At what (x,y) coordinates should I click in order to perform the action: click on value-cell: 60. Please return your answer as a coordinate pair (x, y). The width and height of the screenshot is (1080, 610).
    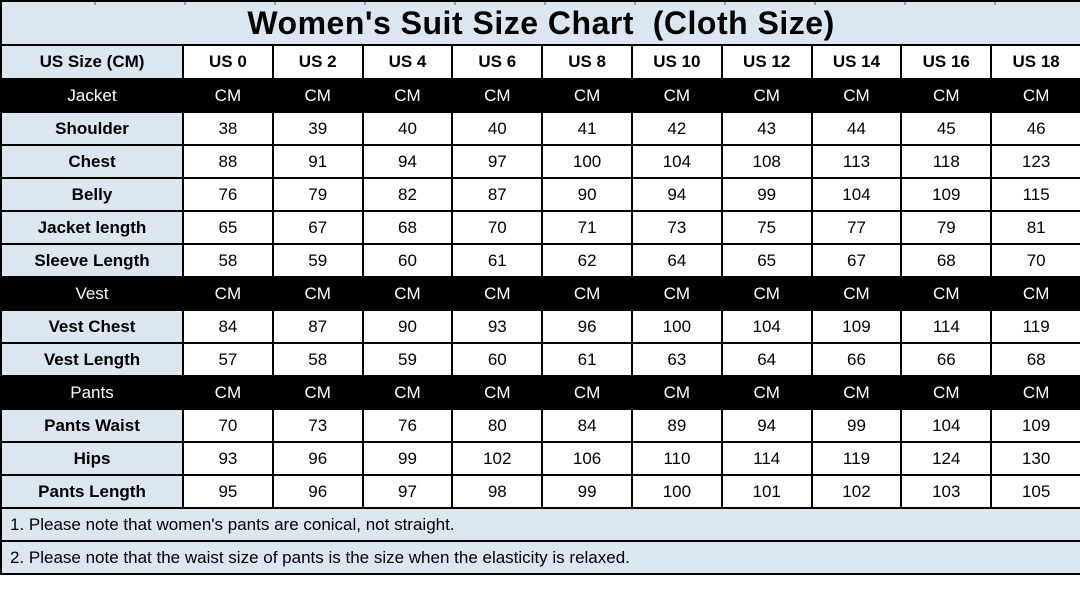
    Looking at the image, I should click on (407, 260).